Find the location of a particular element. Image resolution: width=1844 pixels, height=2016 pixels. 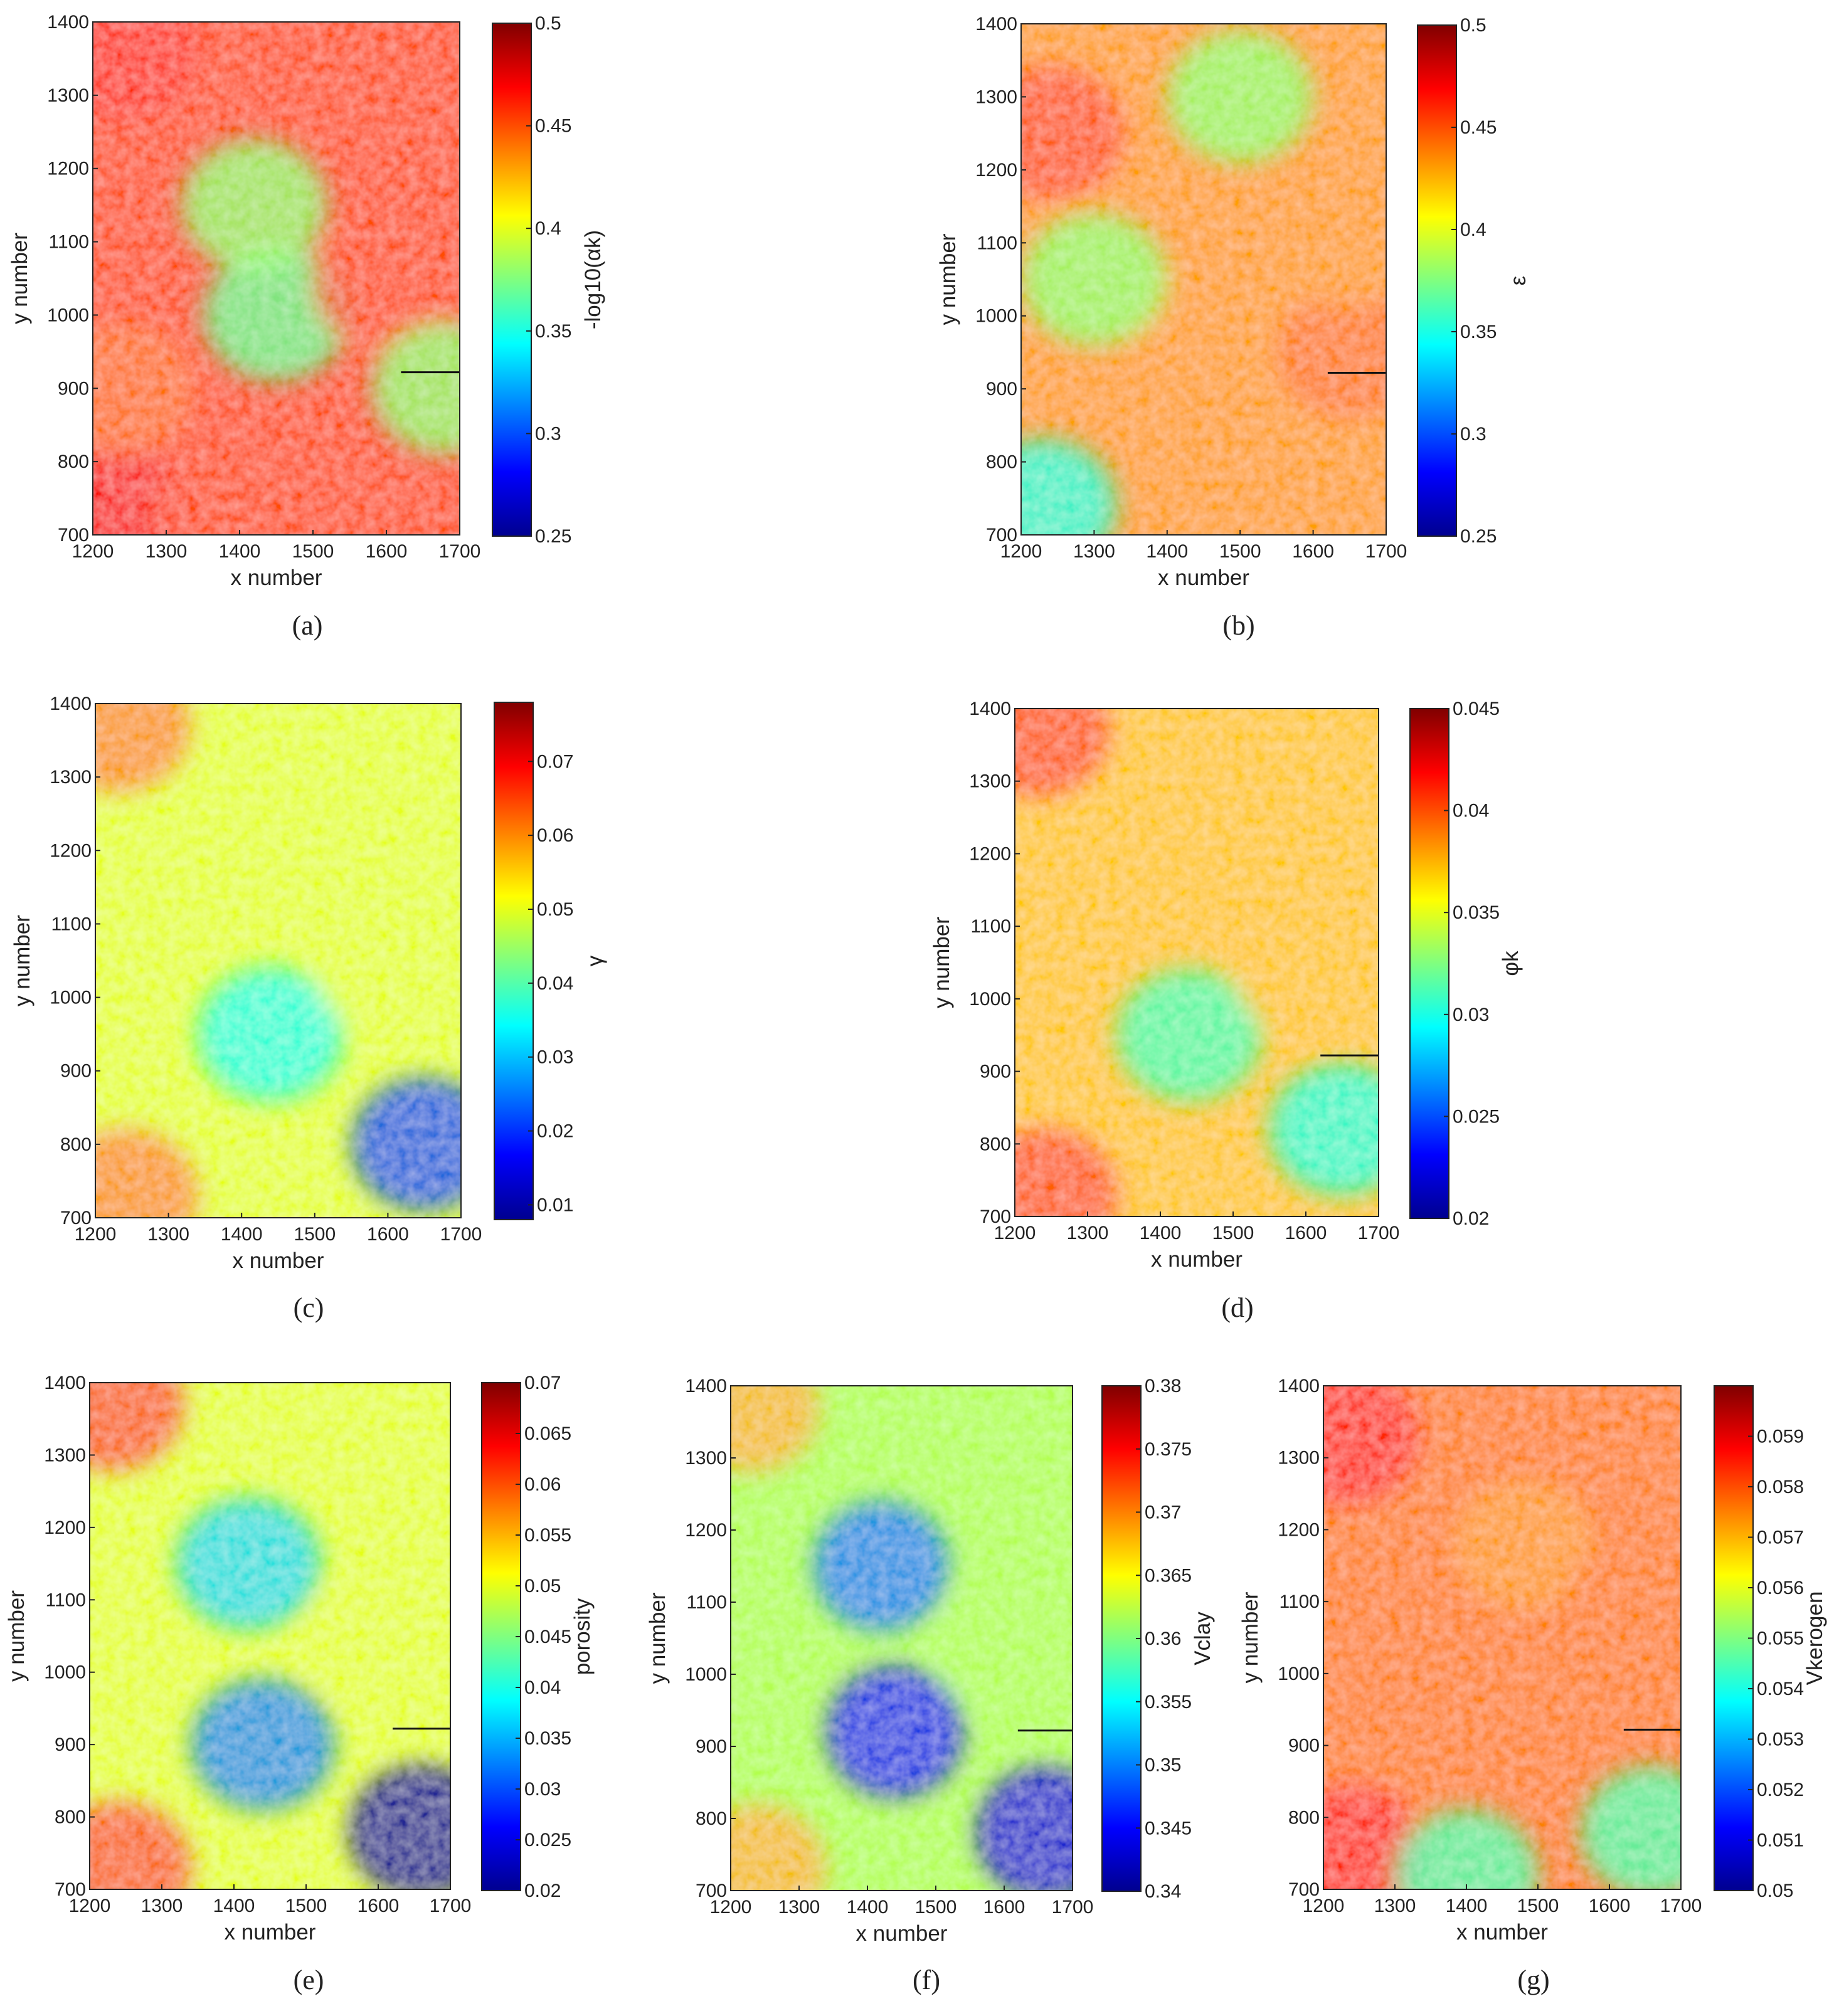

y-tick-label: 700 is located at coordinates (1304, 1889).